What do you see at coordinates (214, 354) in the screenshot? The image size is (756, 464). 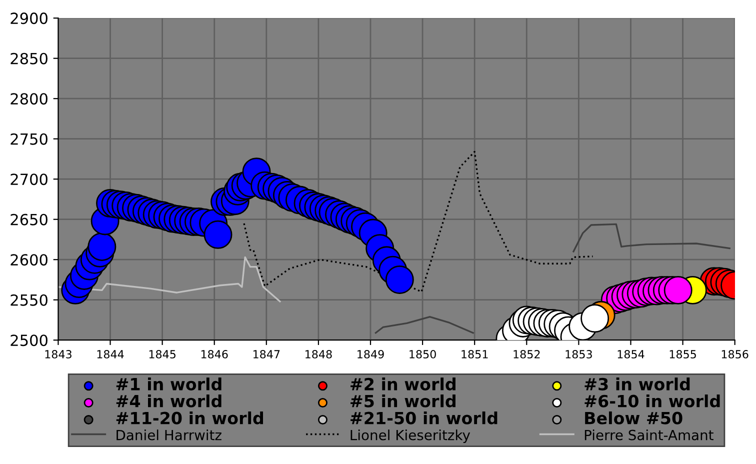 I see `x-tick-label: 1846` at bounding box center [214, 354].